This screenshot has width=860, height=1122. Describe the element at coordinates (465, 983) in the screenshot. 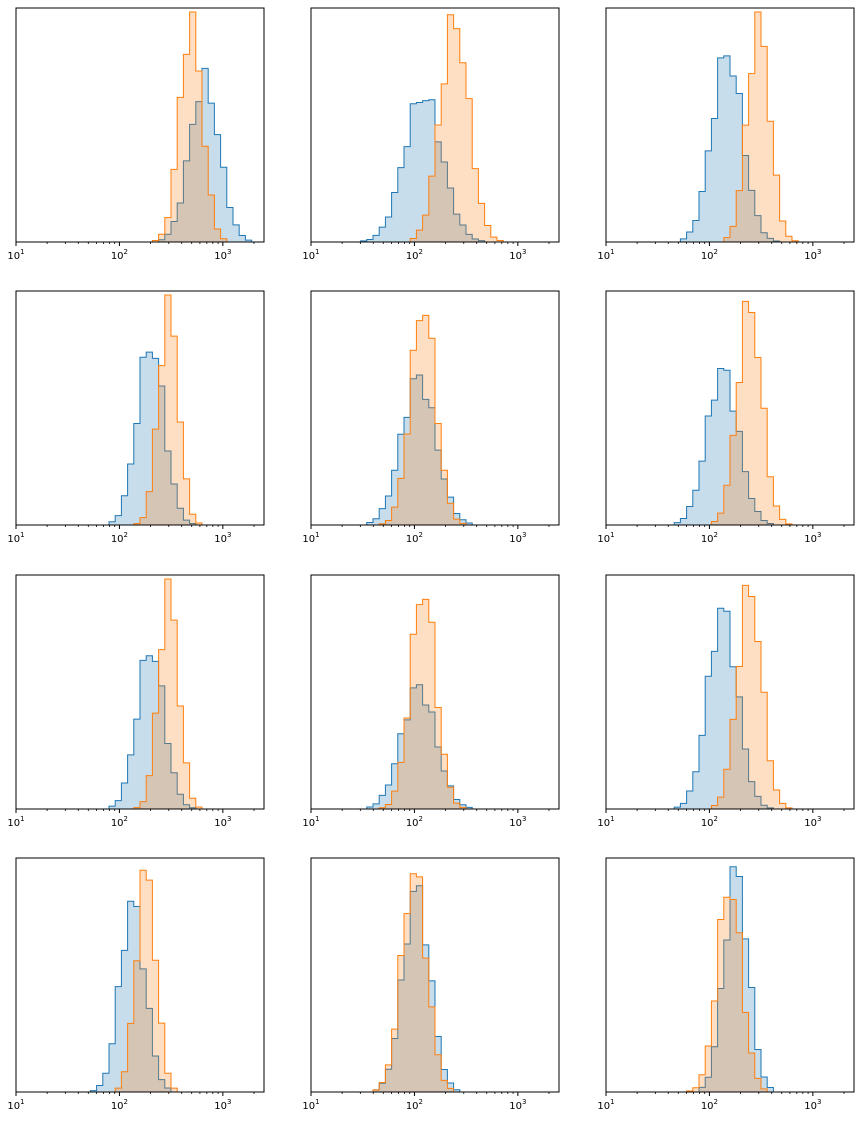

I see `row4-col2-series-2-histogram` at that location.